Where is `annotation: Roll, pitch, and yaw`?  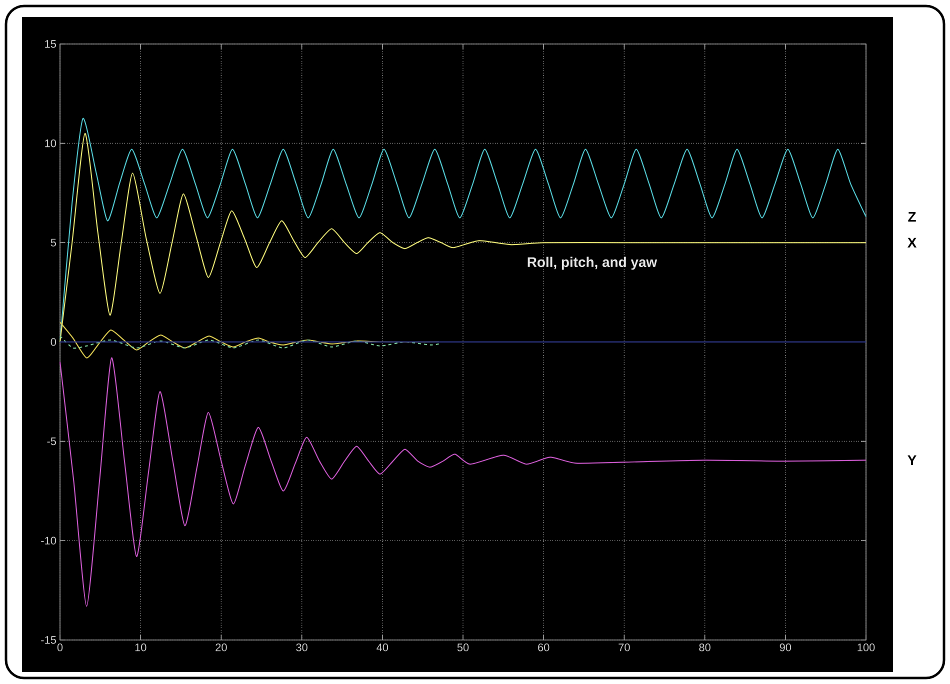
annotation: Roll, pitch, and yaw is located at coordinates (593, 263).